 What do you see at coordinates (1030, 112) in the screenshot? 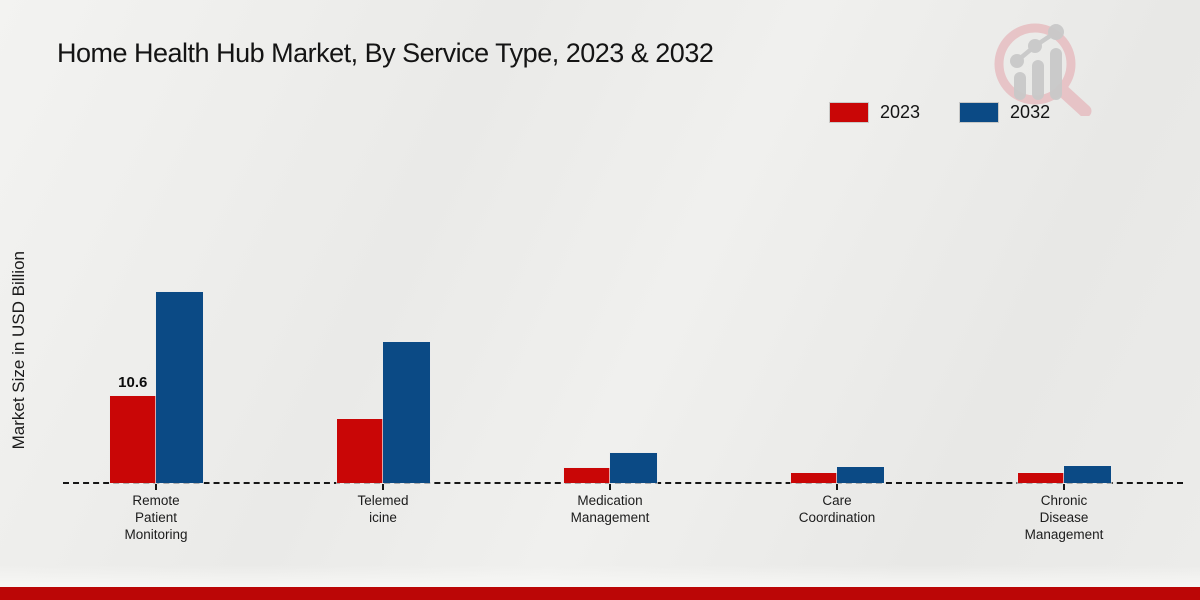
I see `legend-label: 2032` at bounding box center [1030, 112].